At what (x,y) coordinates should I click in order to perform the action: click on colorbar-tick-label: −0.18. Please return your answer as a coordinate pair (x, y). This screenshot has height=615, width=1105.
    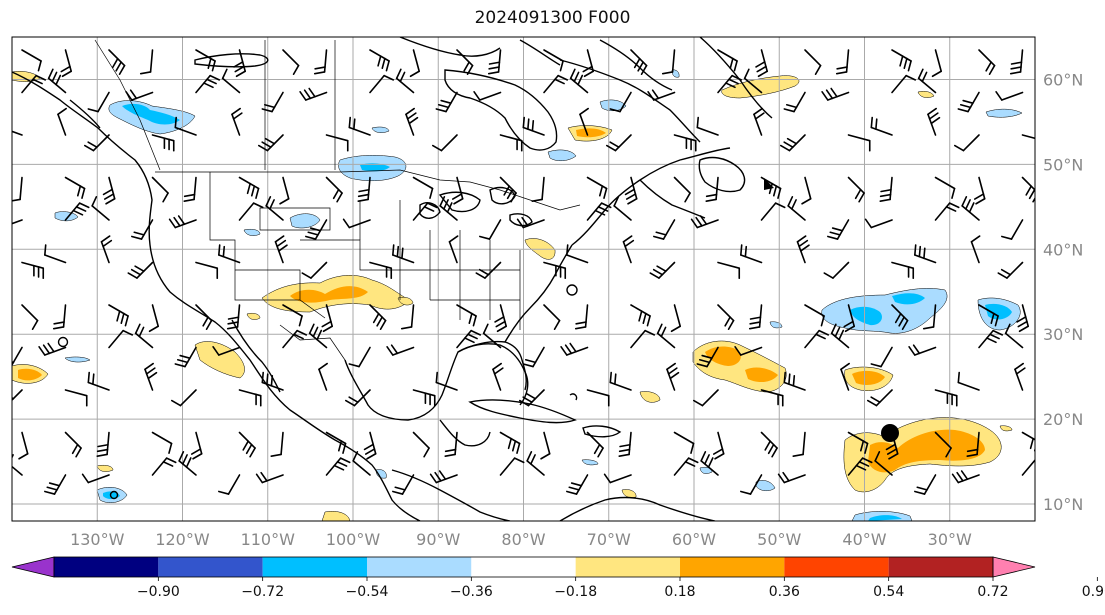
    Looking at the image, I should click on (575, 592).